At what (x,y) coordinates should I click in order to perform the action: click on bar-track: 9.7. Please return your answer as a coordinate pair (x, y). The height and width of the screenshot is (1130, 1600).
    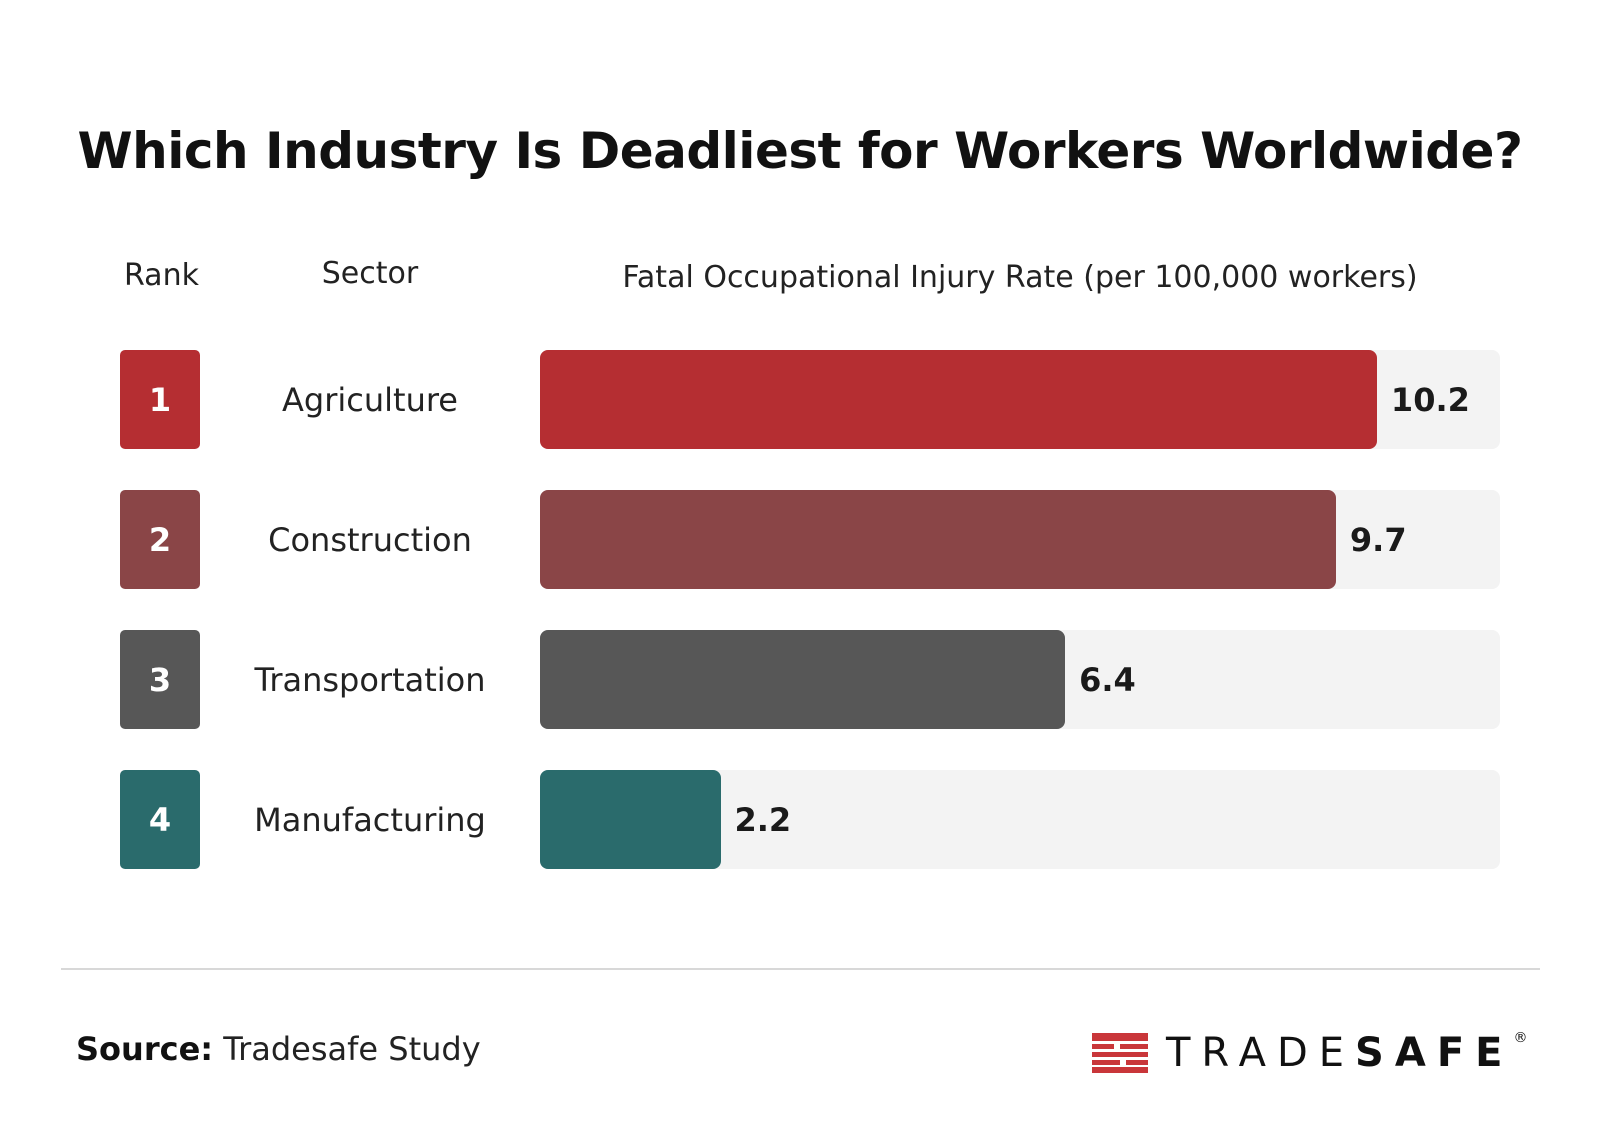
    Looking at the image, I should click on (1020, 539).